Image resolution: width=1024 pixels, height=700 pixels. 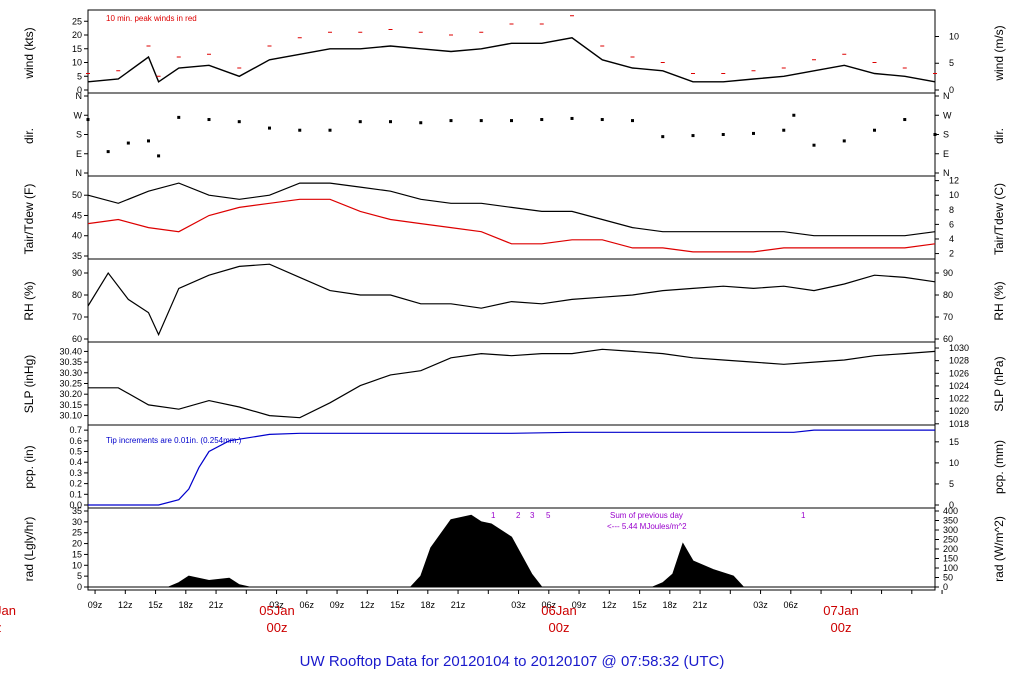 What do you see at coordinates (840, 610) in the screenshot?
I see `date-label: 07Jan` at bounding box center [840, 610].